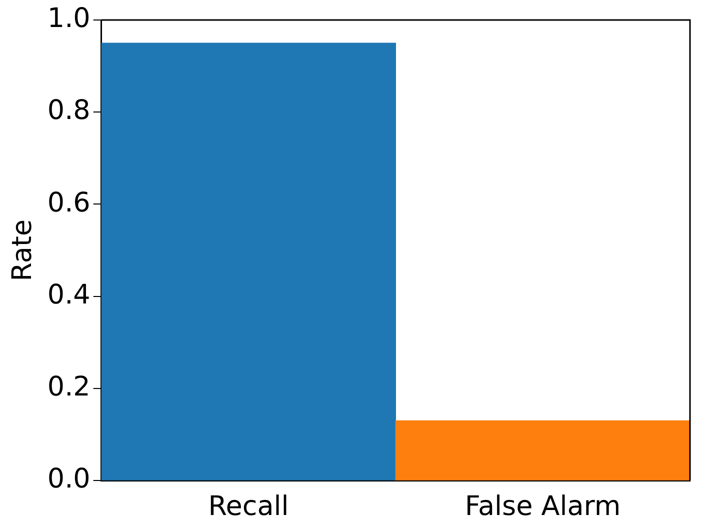  What do you see at coordinates (68, 110) in the screenshot?
I see `y-tick-label: 0.8` at bounding box center [68, 110].